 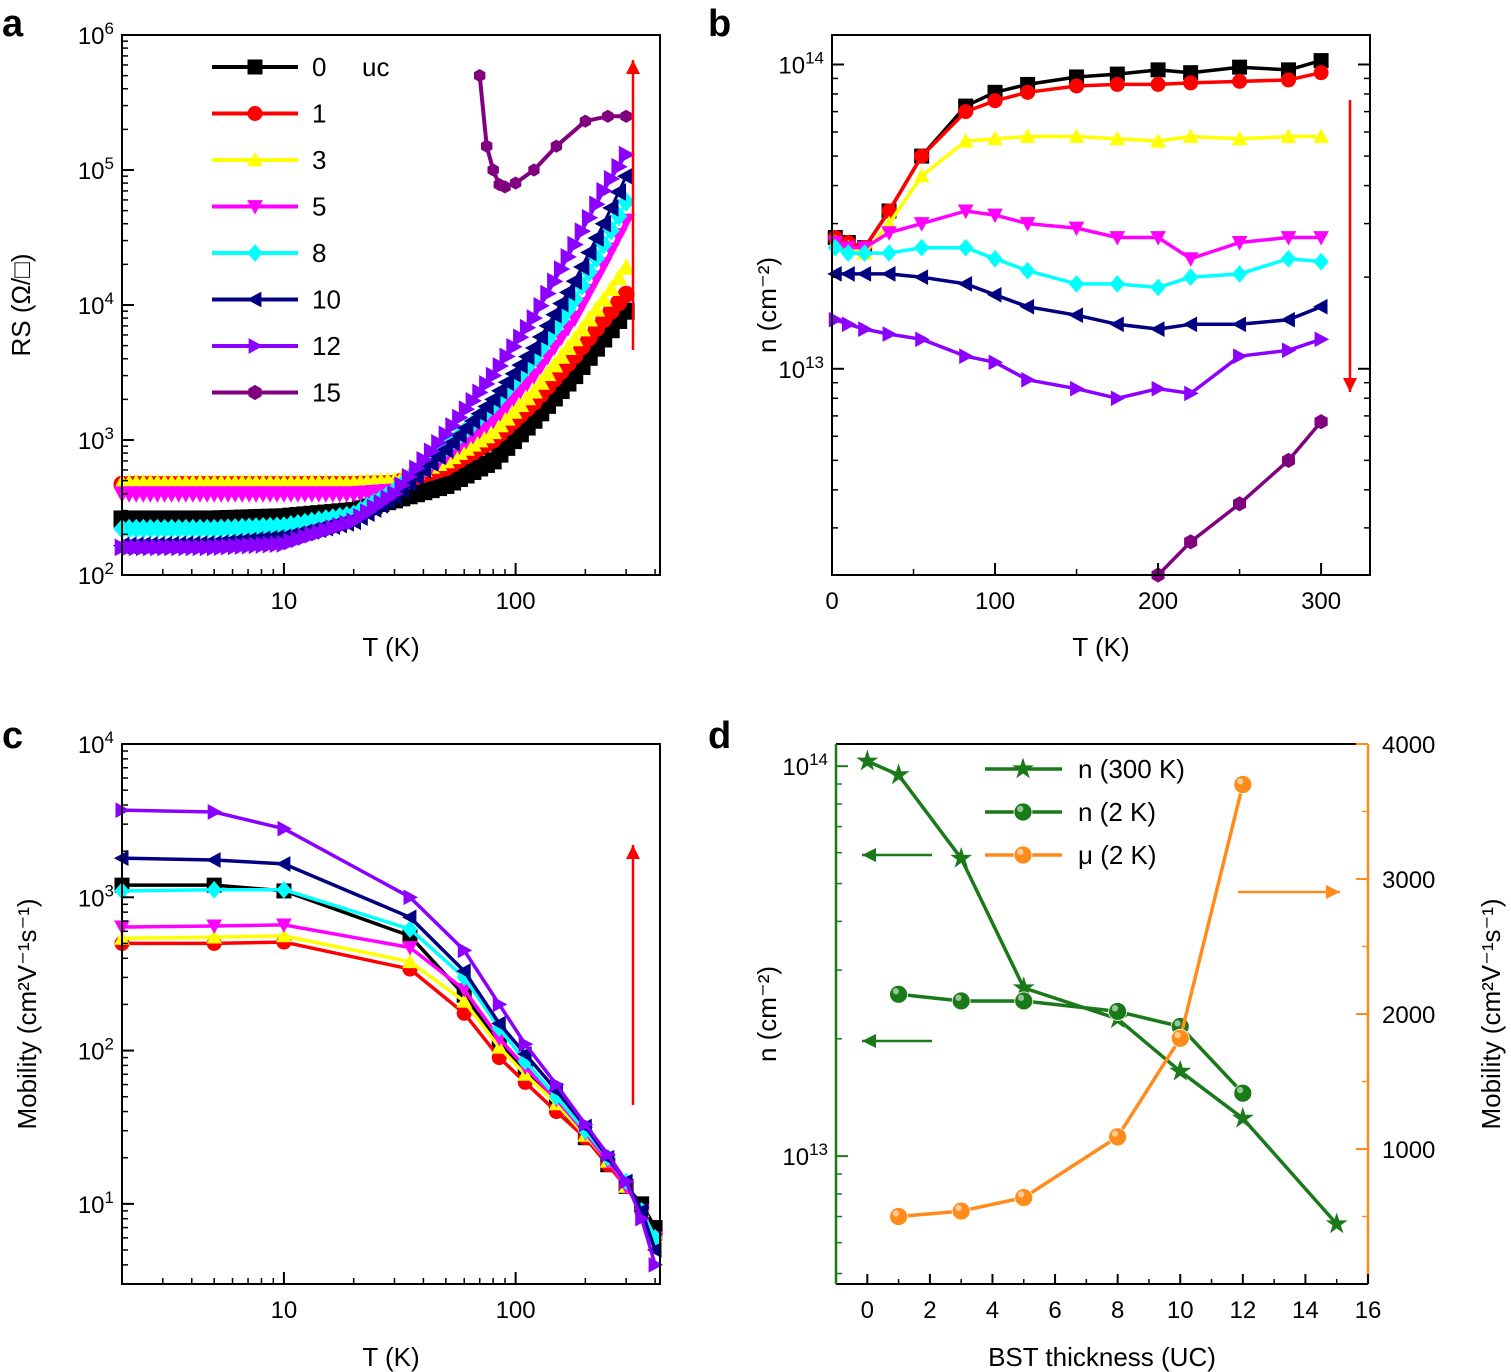 What do you see at coordinates (958, 997) in the screenshot?
I see `d-point-1-1-shine` at bounding box center [958, 997].